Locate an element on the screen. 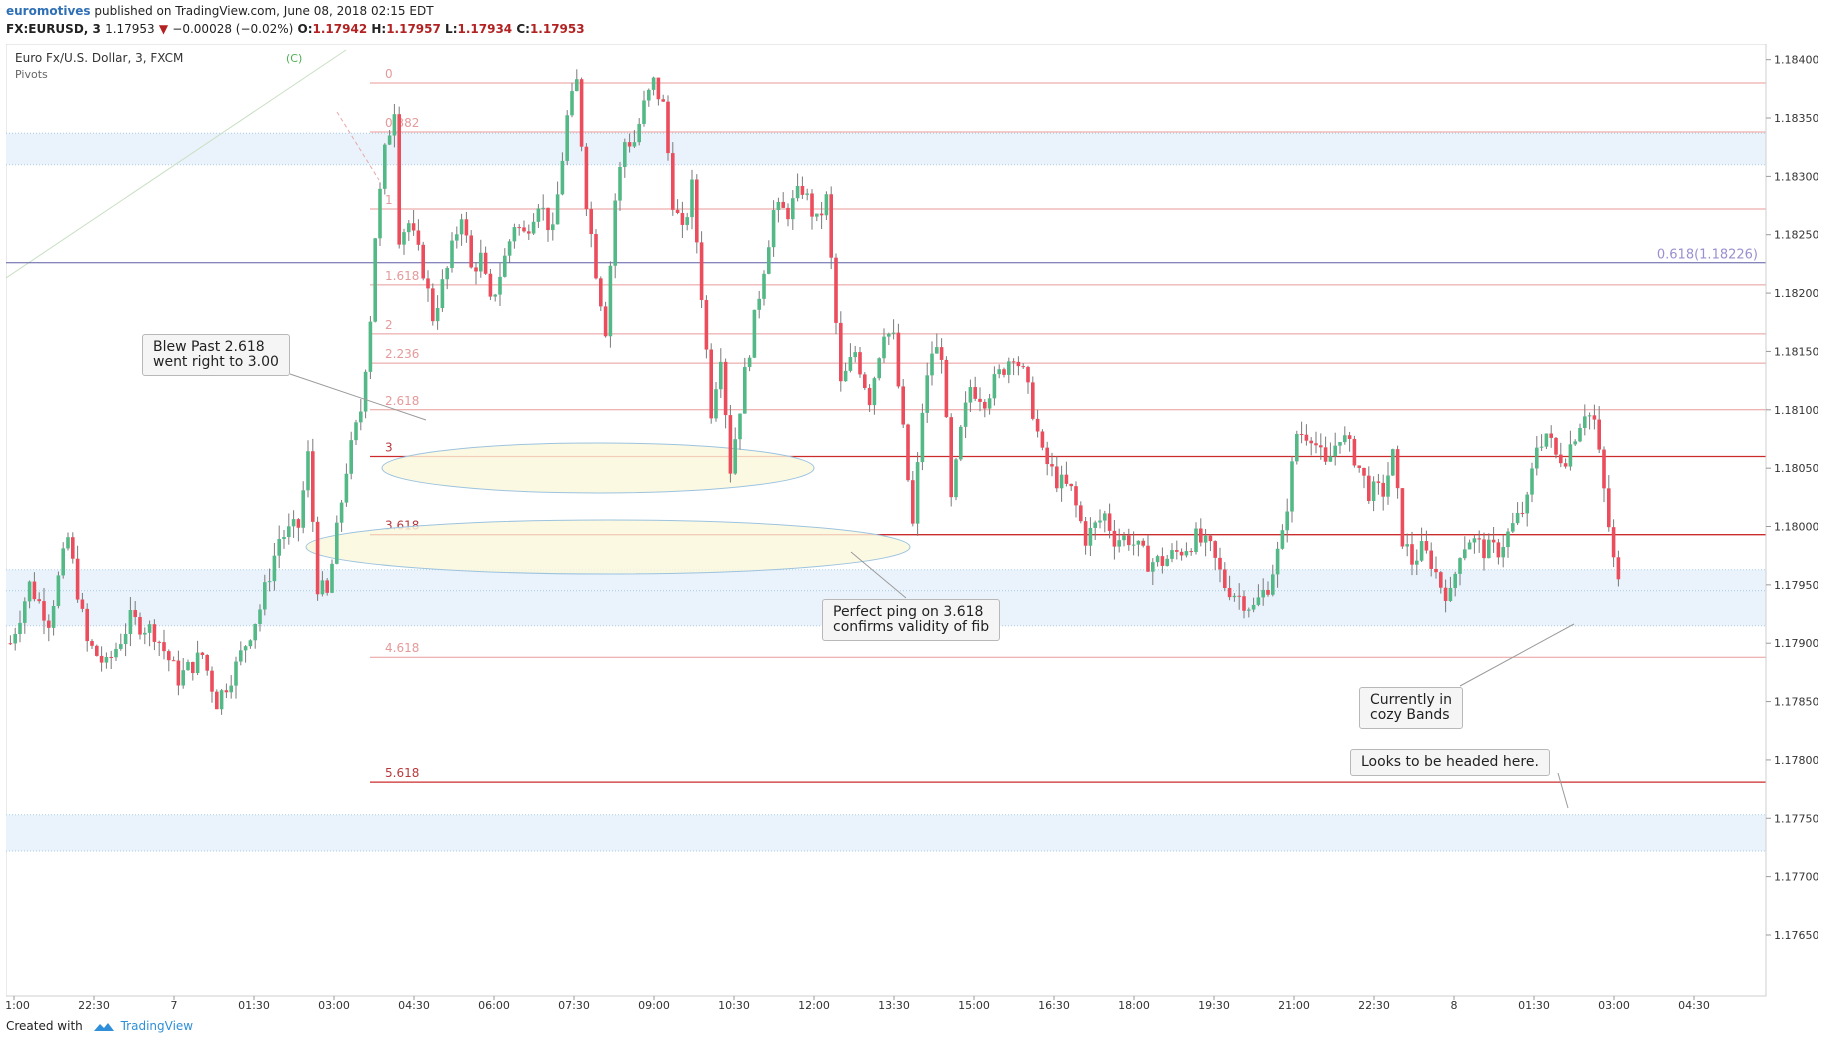  tradingview-logo-icon is located at coordinates (103, 1026).